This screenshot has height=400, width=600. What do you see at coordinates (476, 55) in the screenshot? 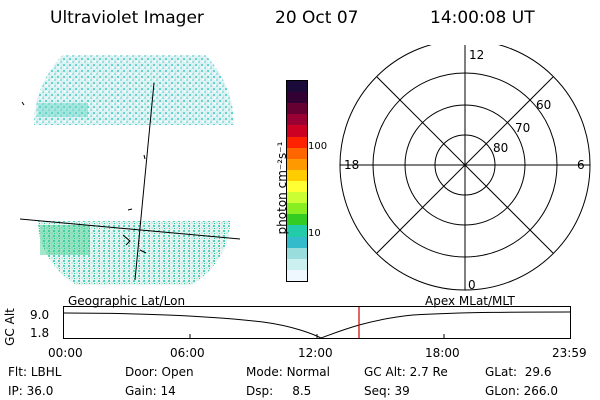
I see `mlt-label-12: 12` at bounding box center [476, 55].